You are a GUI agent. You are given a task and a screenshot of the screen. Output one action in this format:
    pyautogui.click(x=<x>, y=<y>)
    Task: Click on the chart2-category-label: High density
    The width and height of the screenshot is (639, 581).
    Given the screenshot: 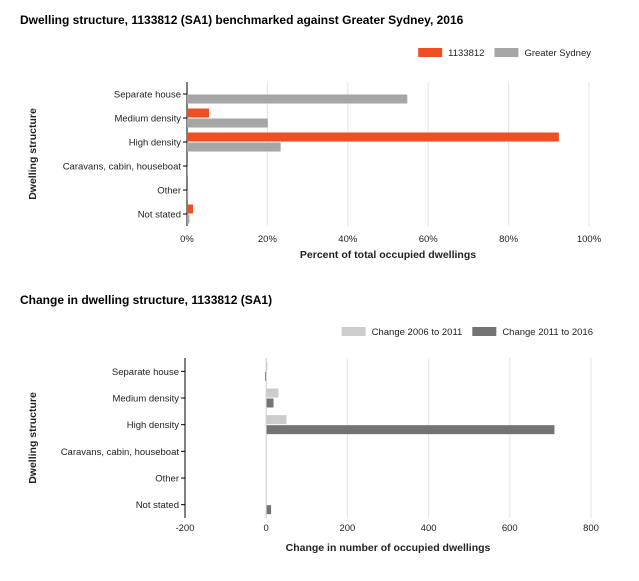 What is the action you would take?
    pyautogui.click(x=153, y=425)
    